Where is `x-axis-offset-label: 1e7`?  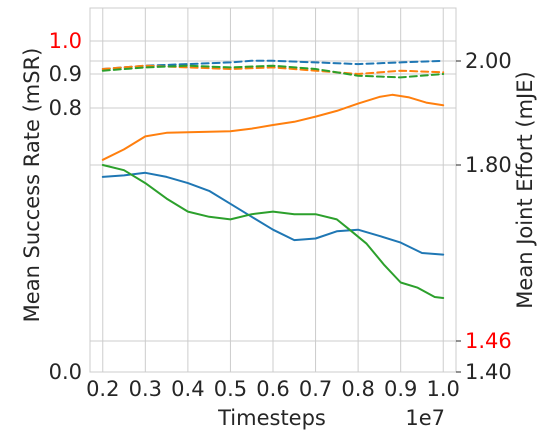
x-axis-offset-label: 1e7 is located at coordinates (425, 418).